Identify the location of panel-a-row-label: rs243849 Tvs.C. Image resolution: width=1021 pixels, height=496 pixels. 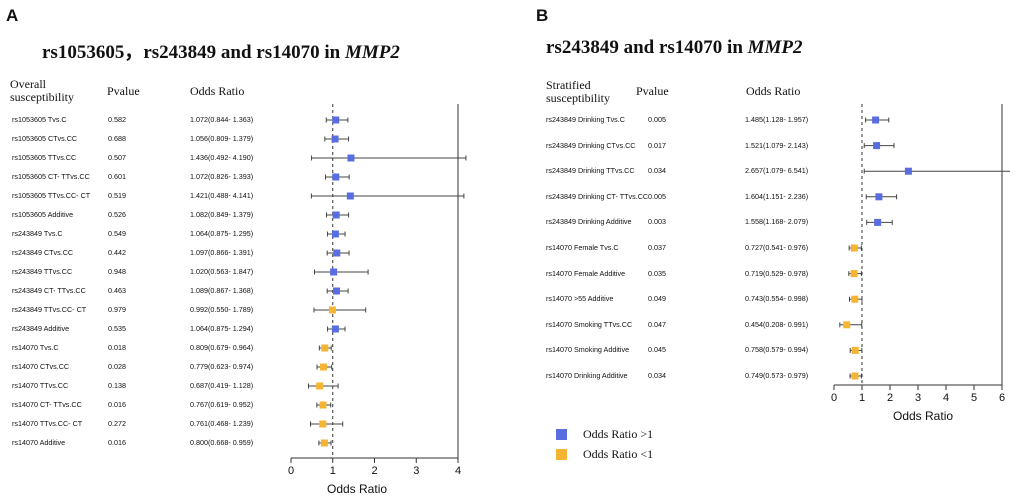
(37, 233).